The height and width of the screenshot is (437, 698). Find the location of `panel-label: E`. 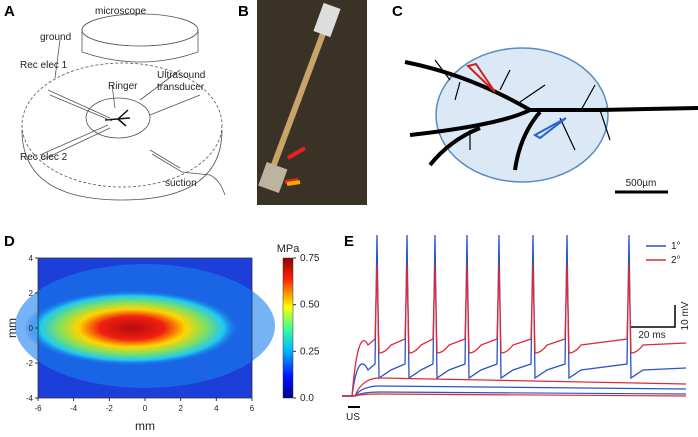

panel-label: E is located at coordinates (349, 241).